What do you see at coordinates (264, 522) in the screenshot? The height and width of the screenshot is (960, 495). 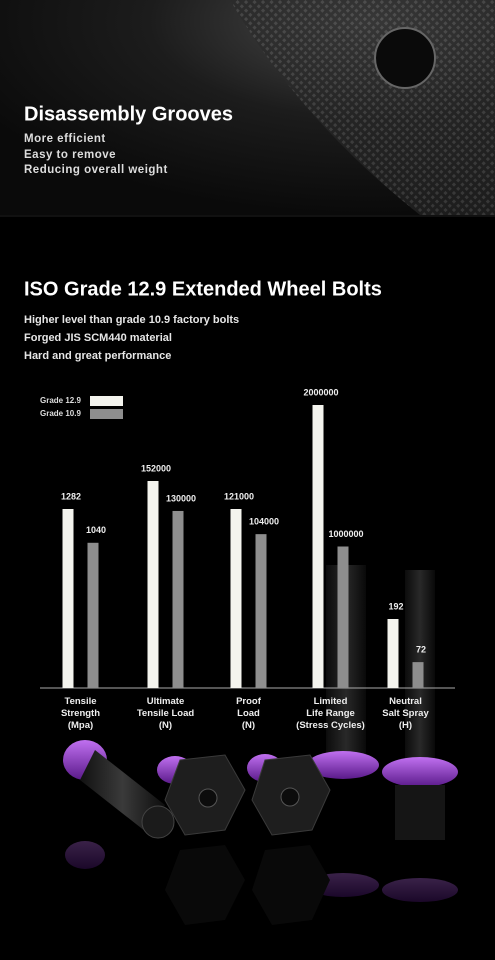 I see `value-label: 104000` at bounding box center [264, 522].